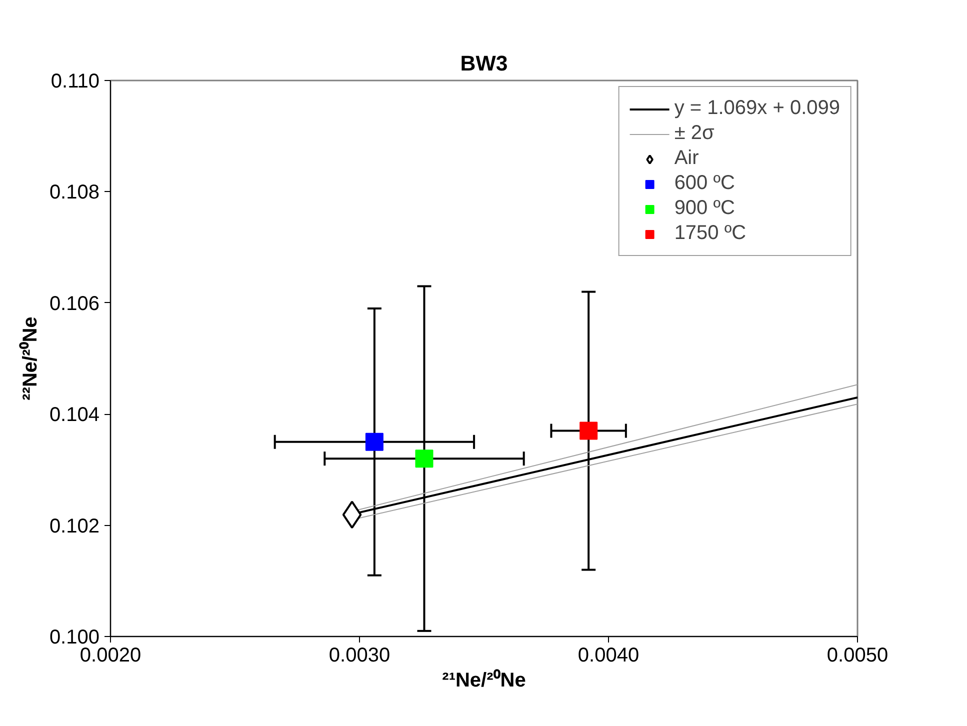 The height and width of the screenshot is (726, 967). What do you see at coordinates (74, 193) in the screenshot?
I see `y-tick-label: 0.108` at bounding box center [74, 193].